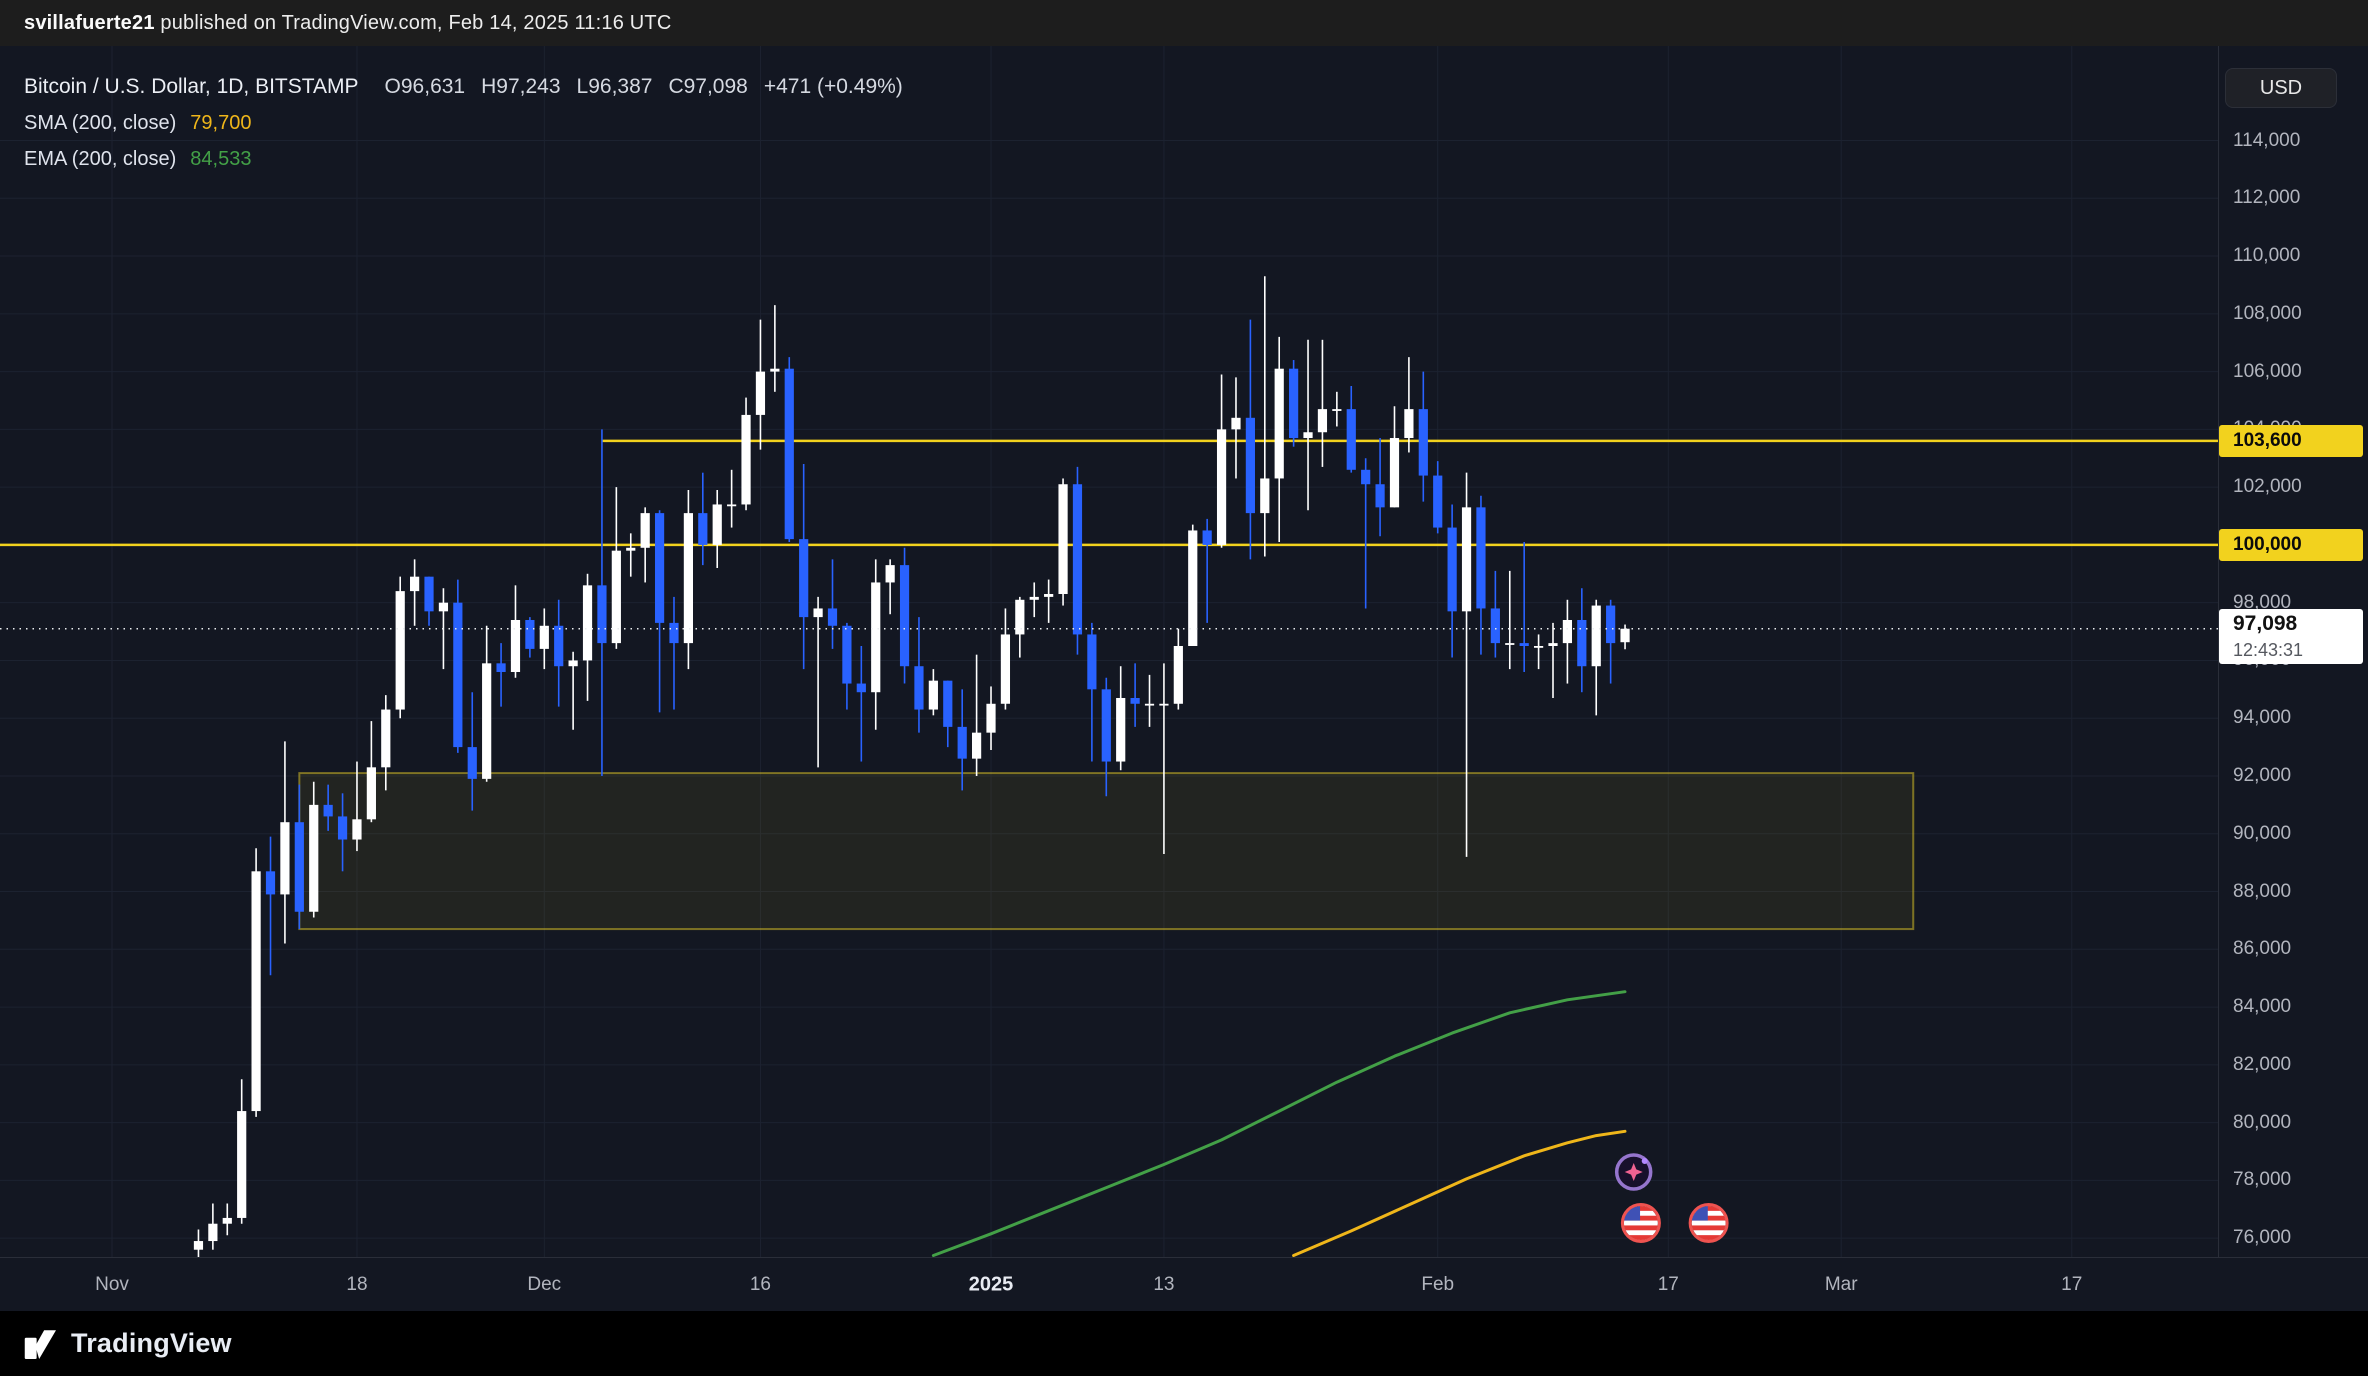 The height and width of the screenshot is (1376, 2368). Describe the element at coordinates (471, 123) in the screenshot. I see `sma-legend-row: SMA (200, close) 79,700` at that location.